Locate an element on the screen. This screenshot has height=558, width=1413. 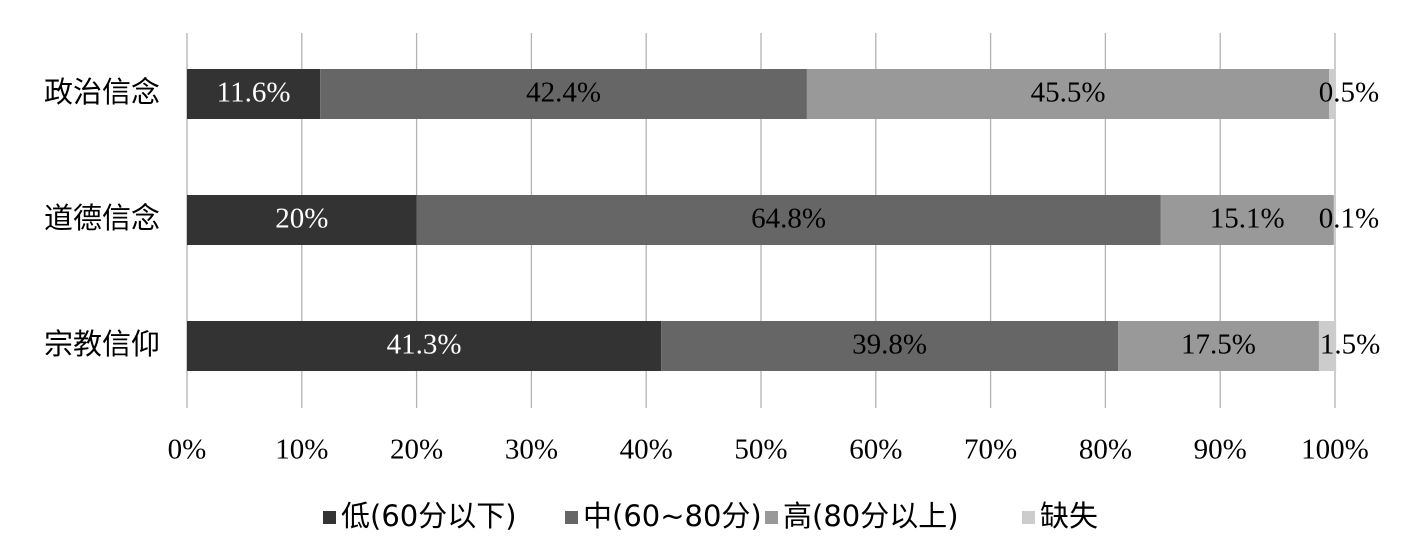
legend-label: 缺失 is located at coordinates (1069, 516).